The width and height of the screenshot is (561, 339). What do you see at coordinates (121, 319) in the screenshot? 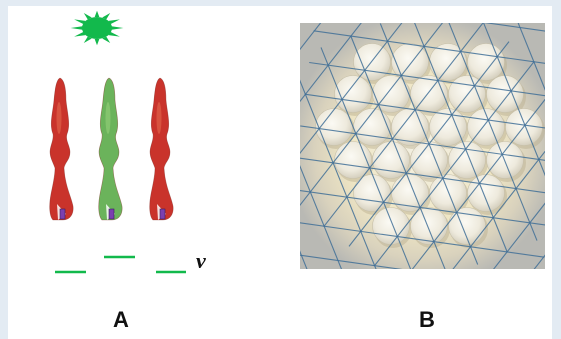
I see `panel-a-label: A` at bounding box center [121, 319].